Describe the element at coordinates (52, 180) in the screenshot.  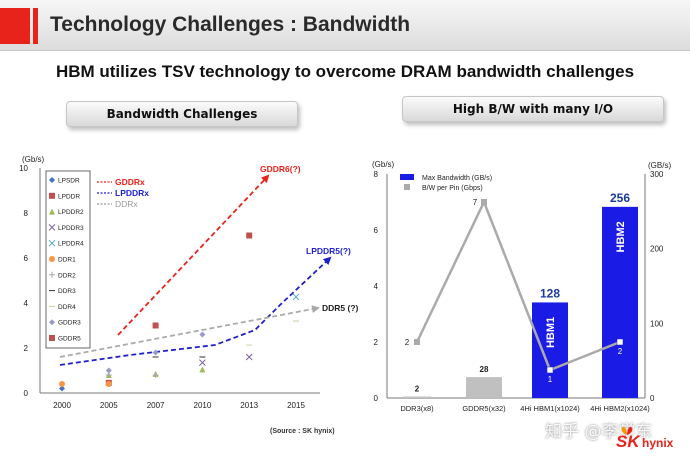
I see `legend-marker-lpsdr` at that location.